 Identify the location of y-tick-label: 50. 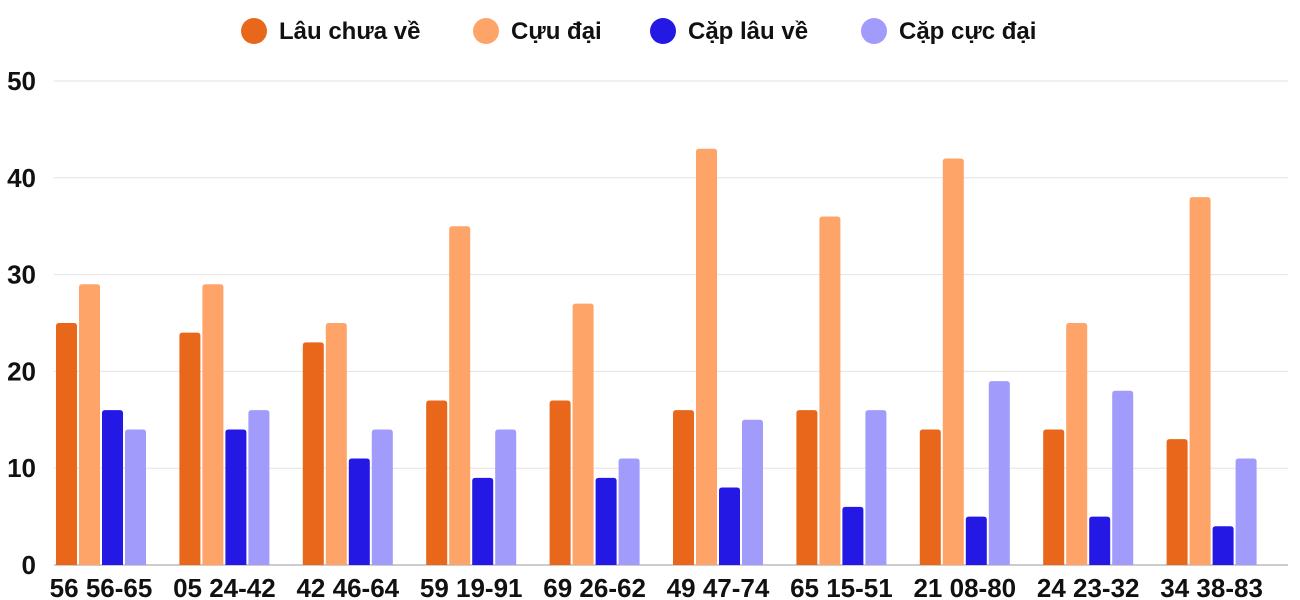
(21, 81).